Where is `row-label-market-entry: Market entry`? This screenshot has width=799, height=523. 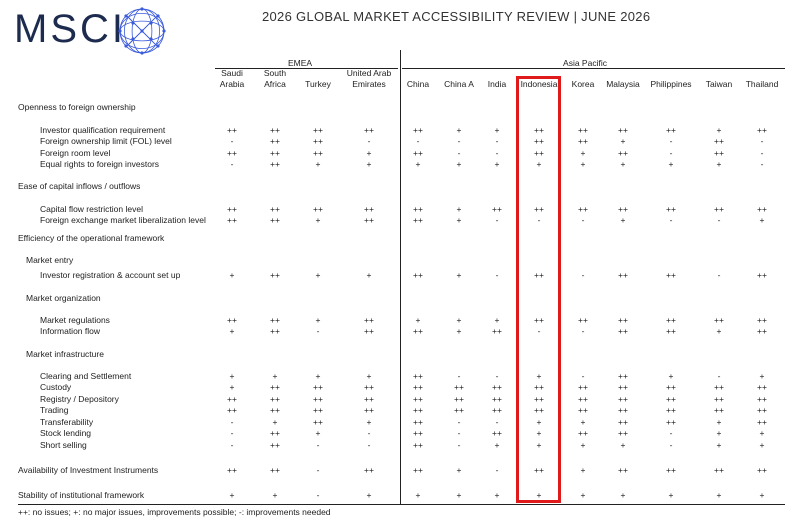 row-label-market-entry: Market entry is located at coordinates (50, 260).